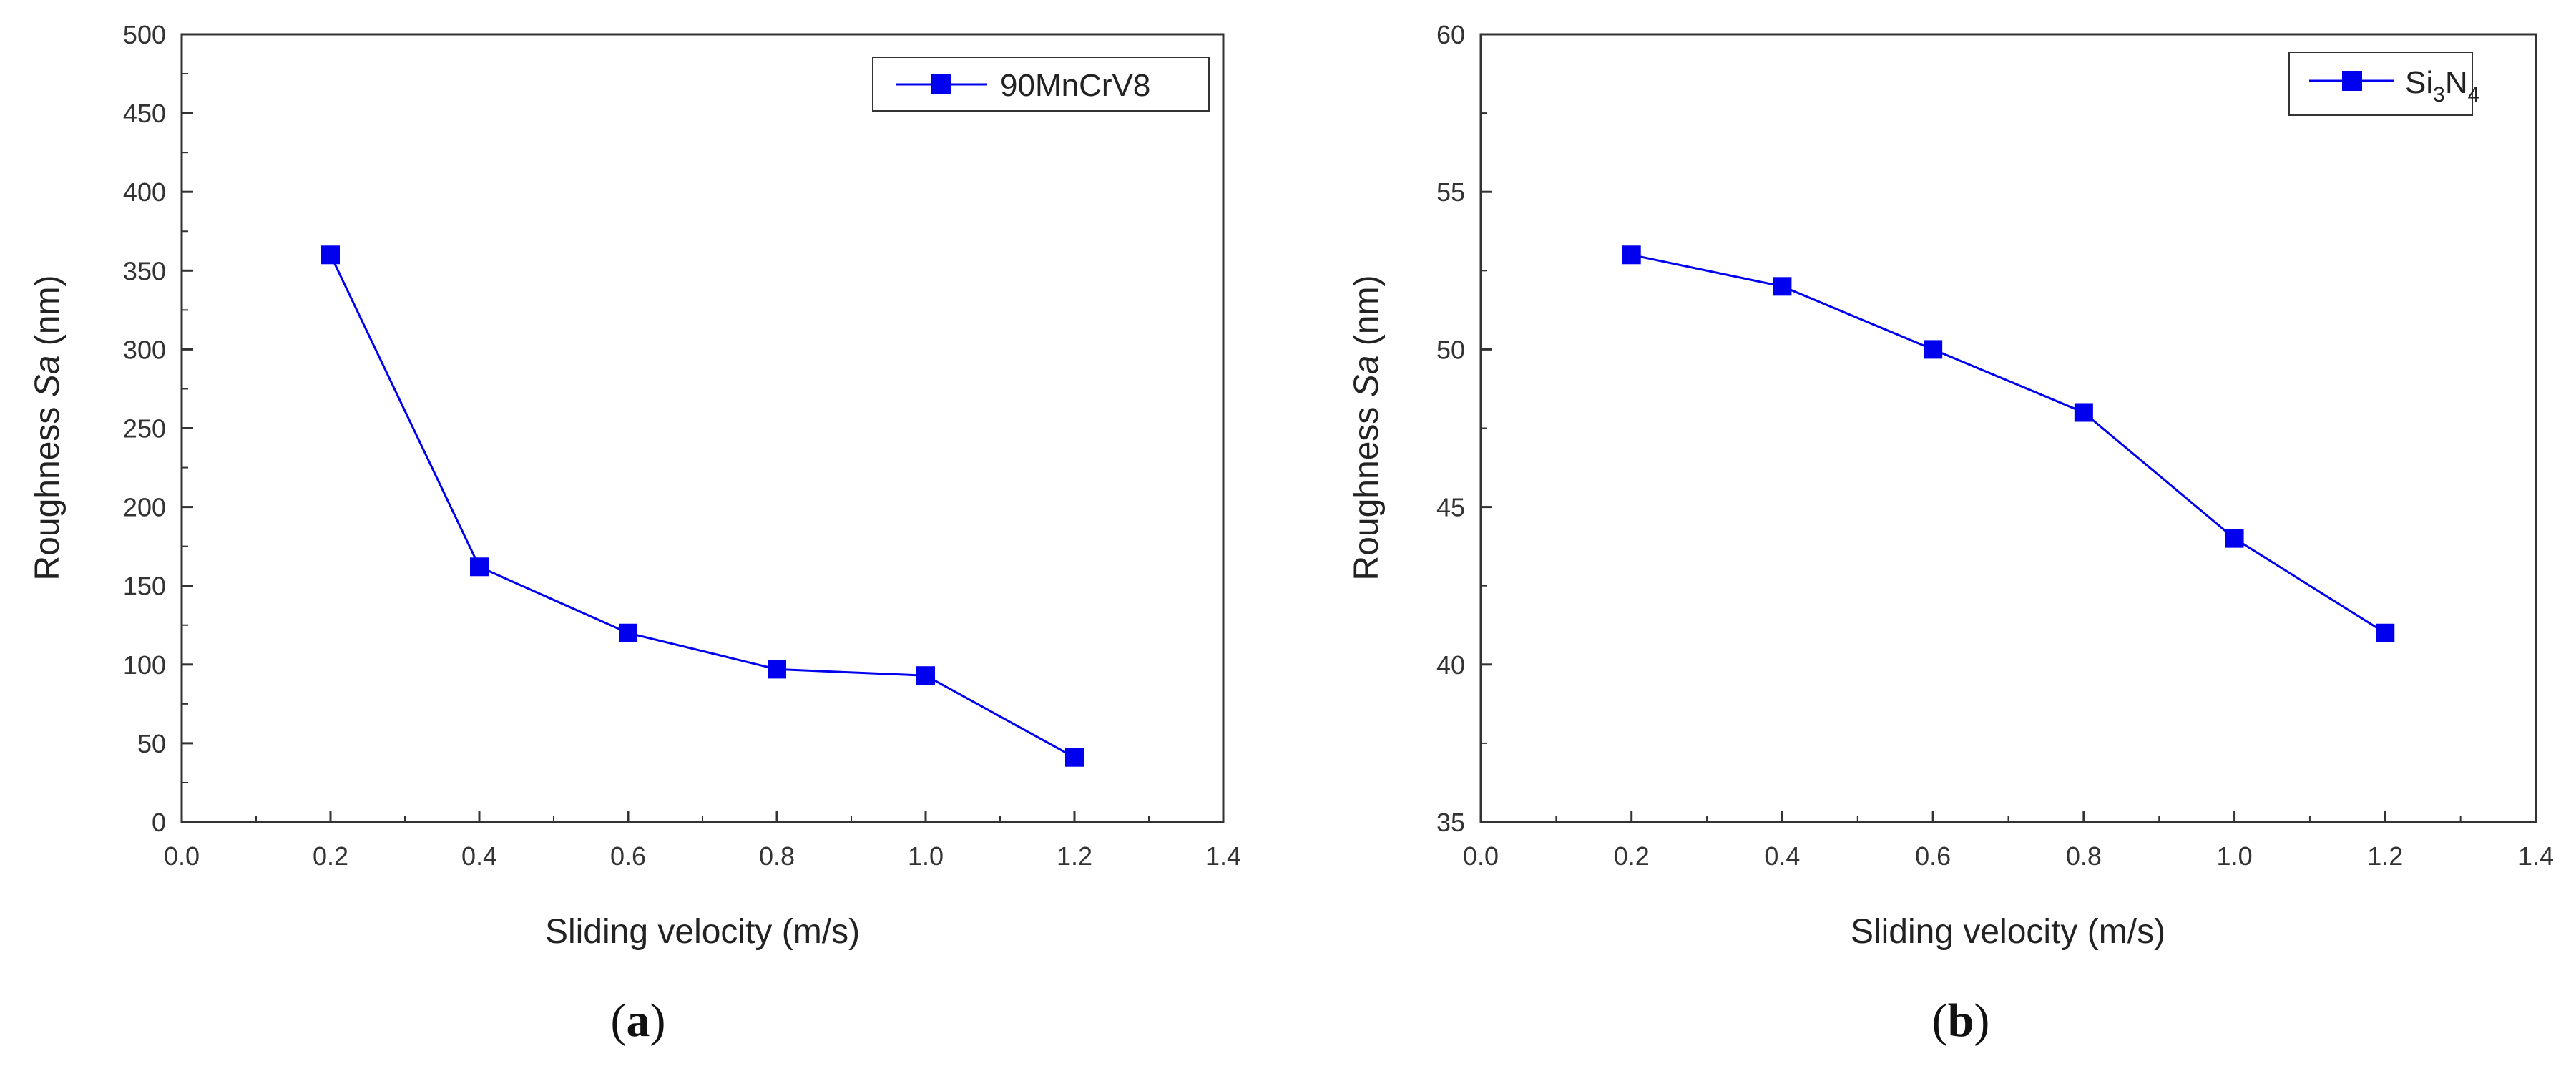  I want to click on y-tick-label: 60, so click(1450, 34).